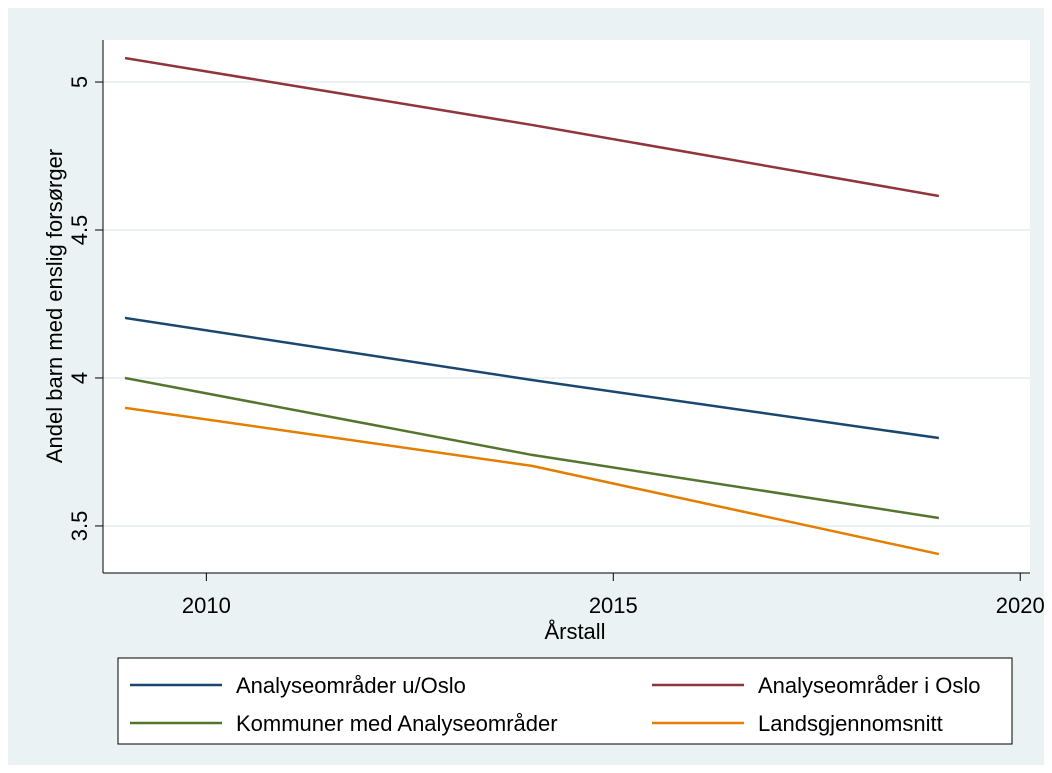 This screenshot has height=773, width=1052. I want to click on y-tick-label: 3.5, so click(79, 526).